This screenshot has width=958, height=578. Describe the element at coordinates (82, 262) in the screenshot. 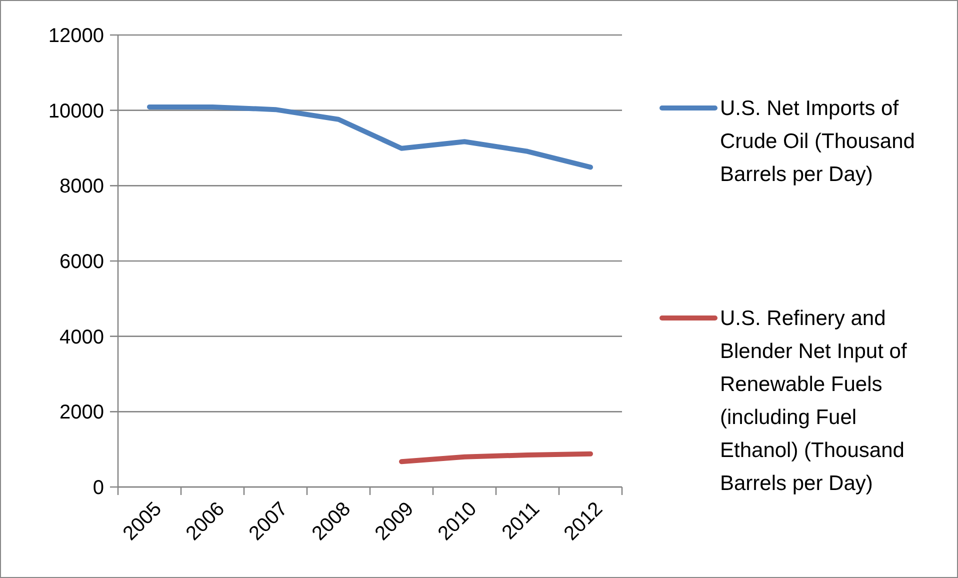

I see `y-tick-label: 6000` at that location.